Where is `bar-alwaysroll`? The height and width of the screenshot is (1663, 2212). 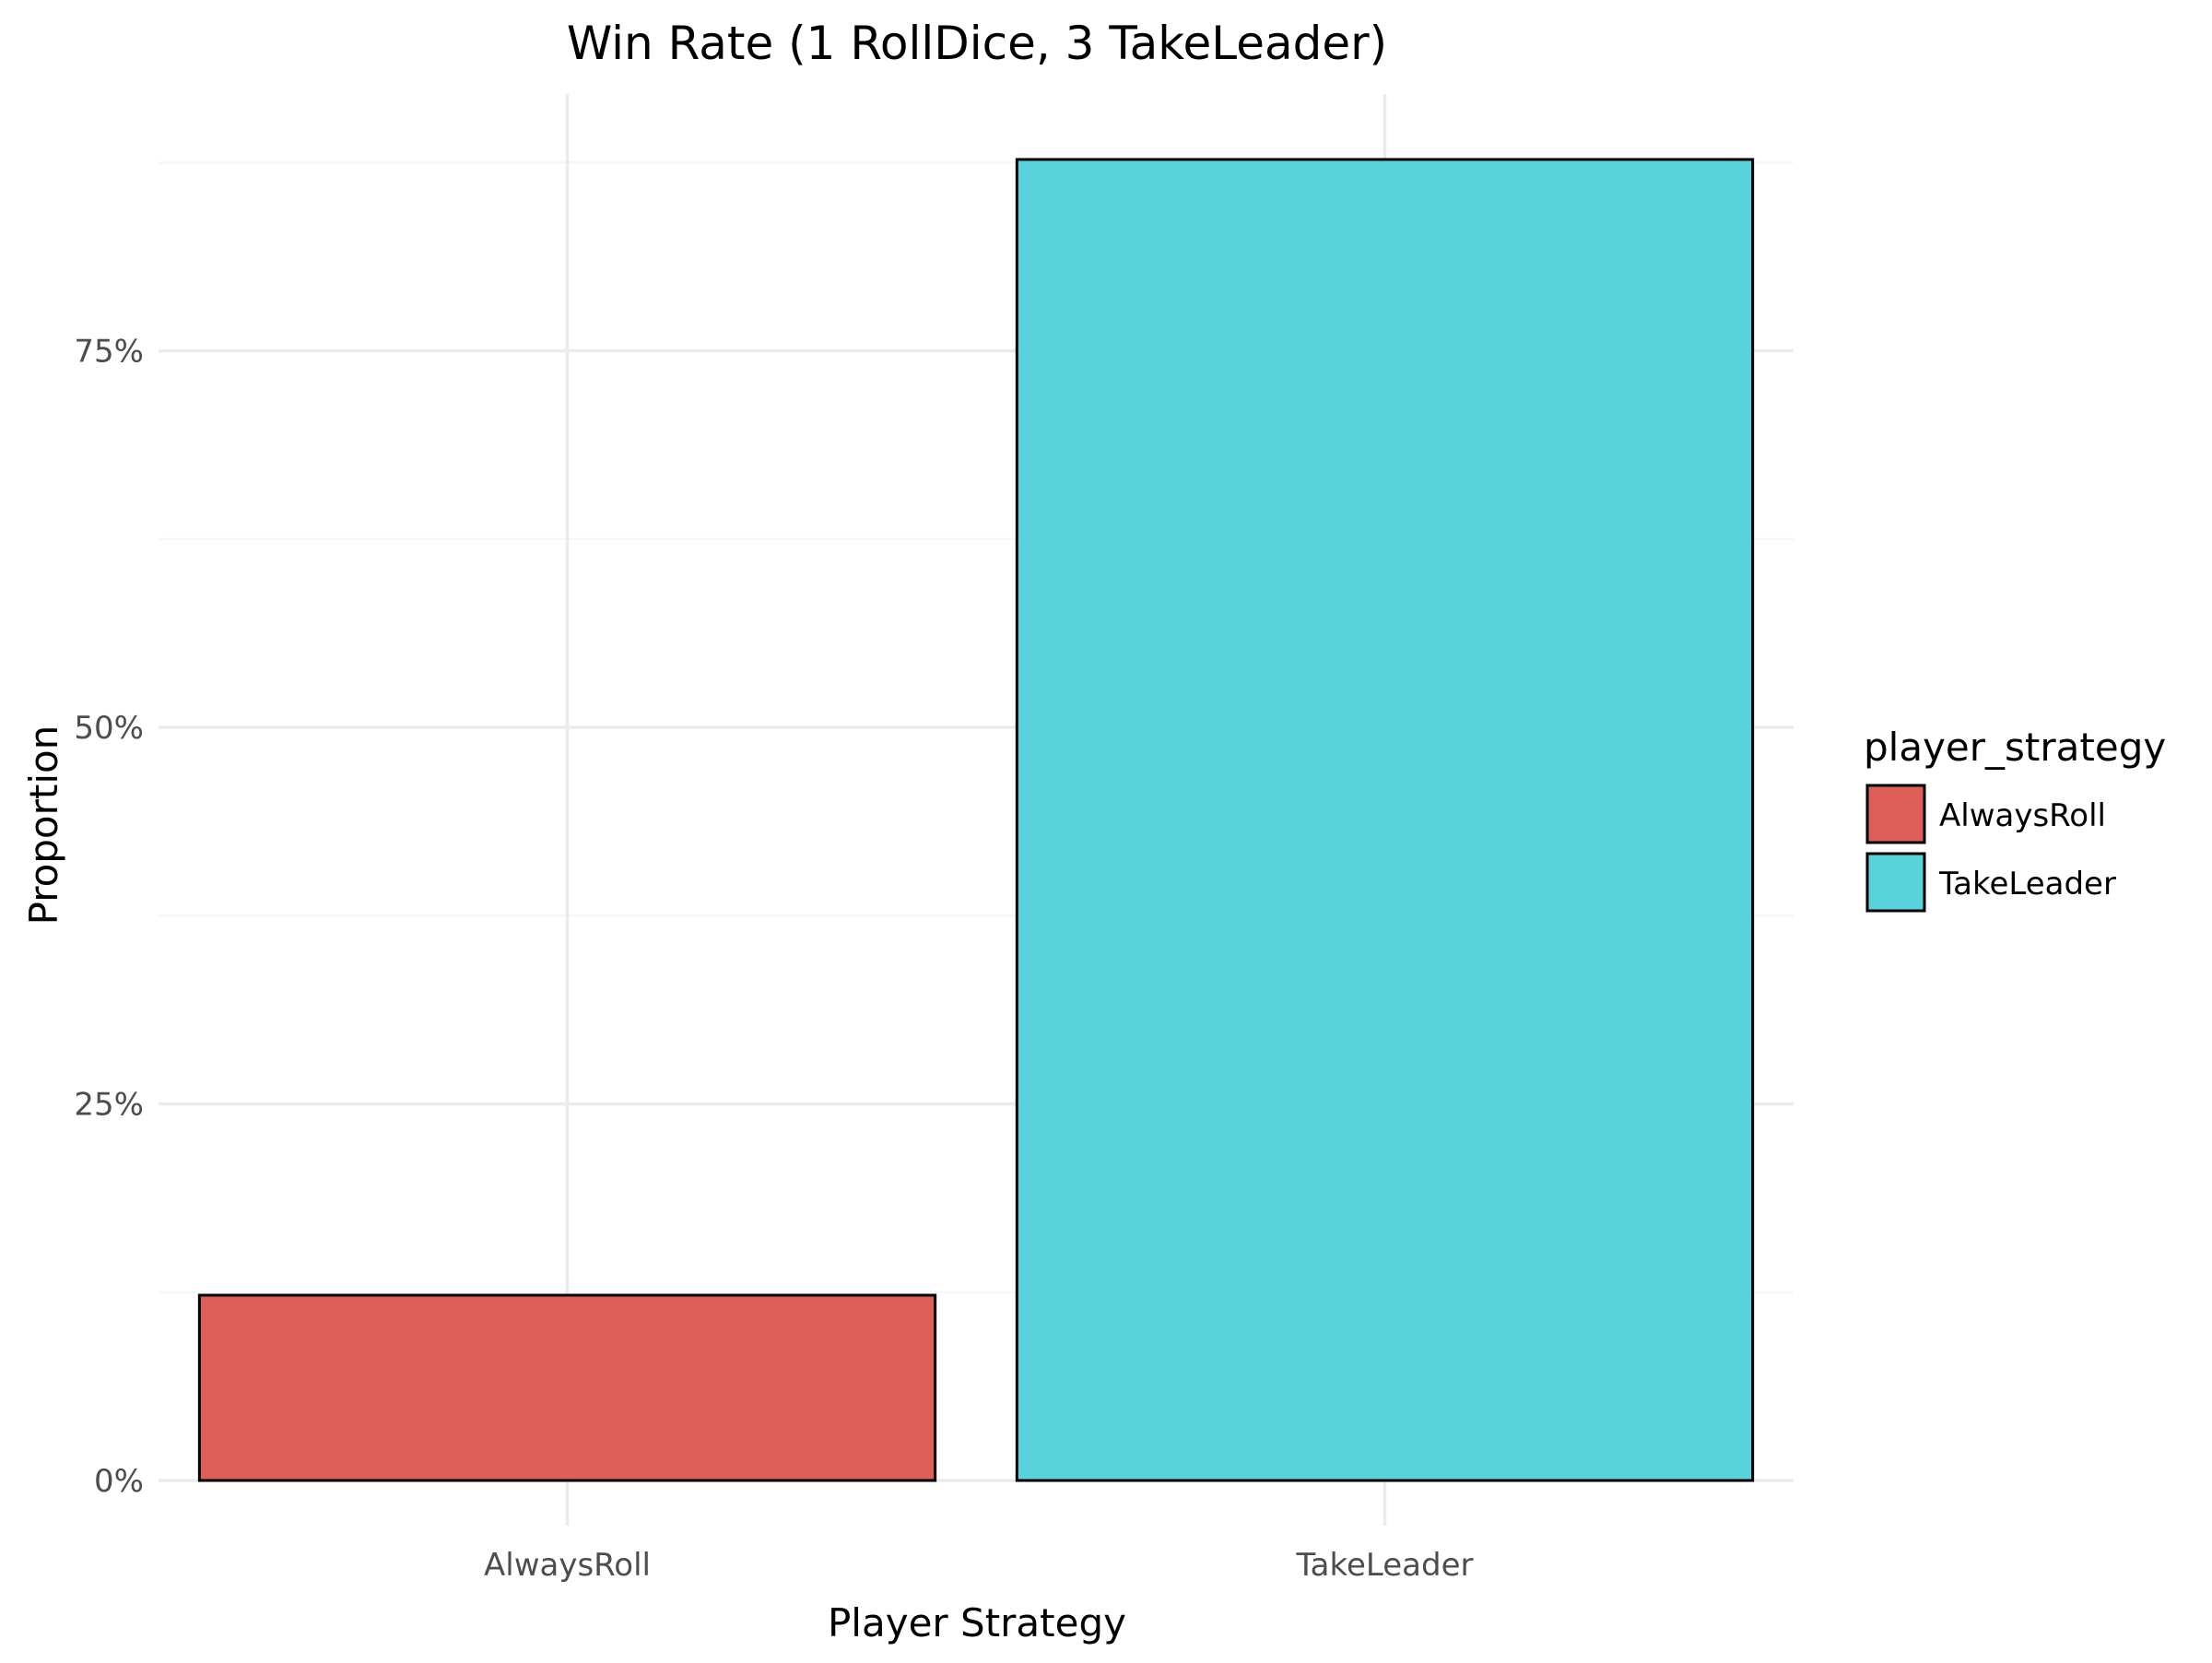 bar-alwaysroll is located at coordinates (567, 1387).